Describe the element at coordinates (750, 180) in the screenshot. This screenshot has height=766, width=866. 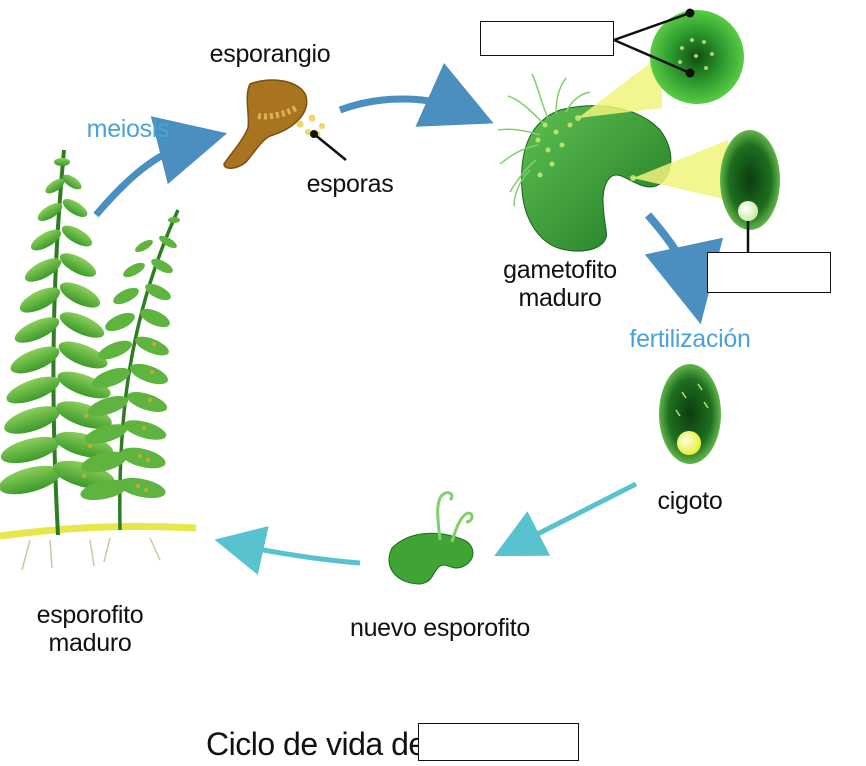
I see `archegonium-zoom` at that location.